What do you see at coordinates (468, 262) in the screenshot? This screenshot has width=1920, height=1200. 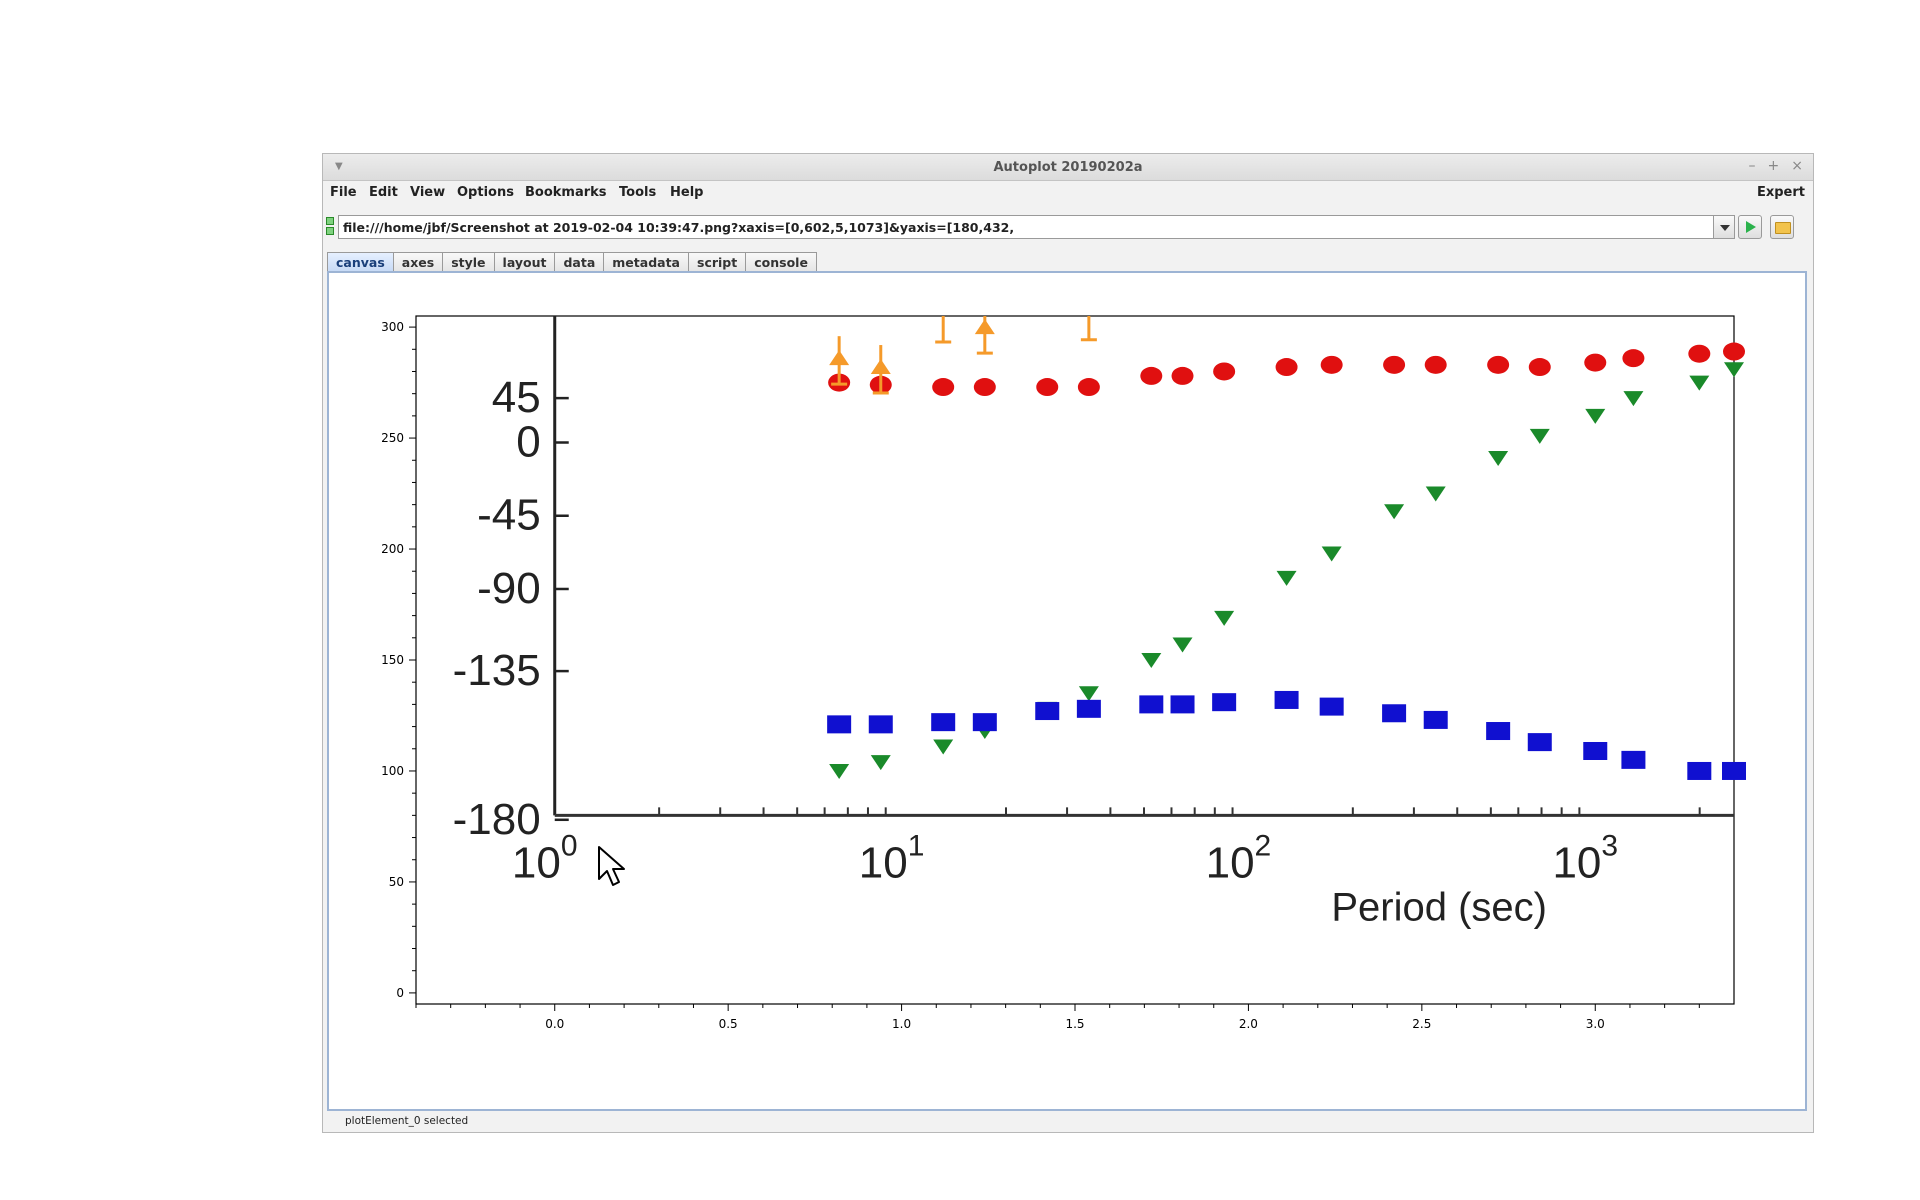 I see `tab-style: style` at bounding box center [468, 262].